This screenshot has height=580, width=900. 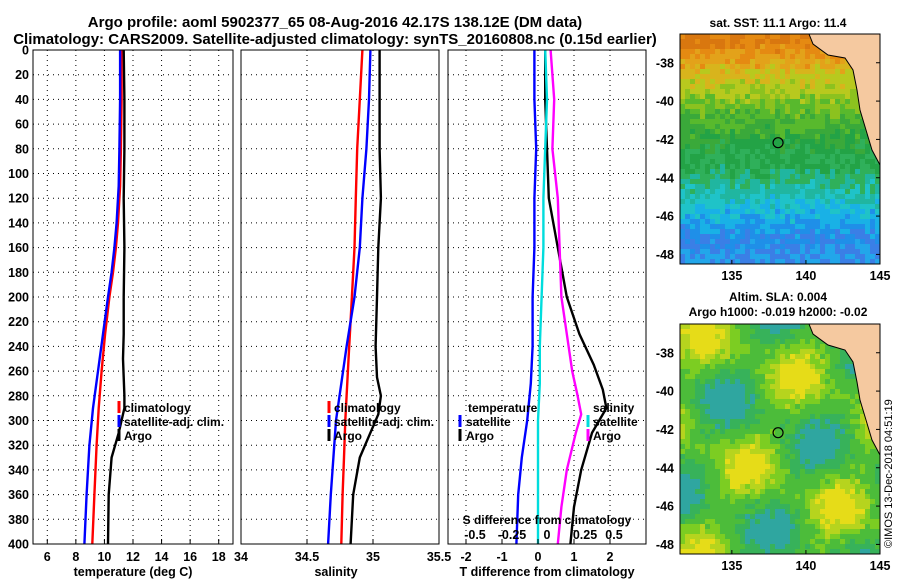 I want to click on sla-map-field, so click(x=780, y=439).